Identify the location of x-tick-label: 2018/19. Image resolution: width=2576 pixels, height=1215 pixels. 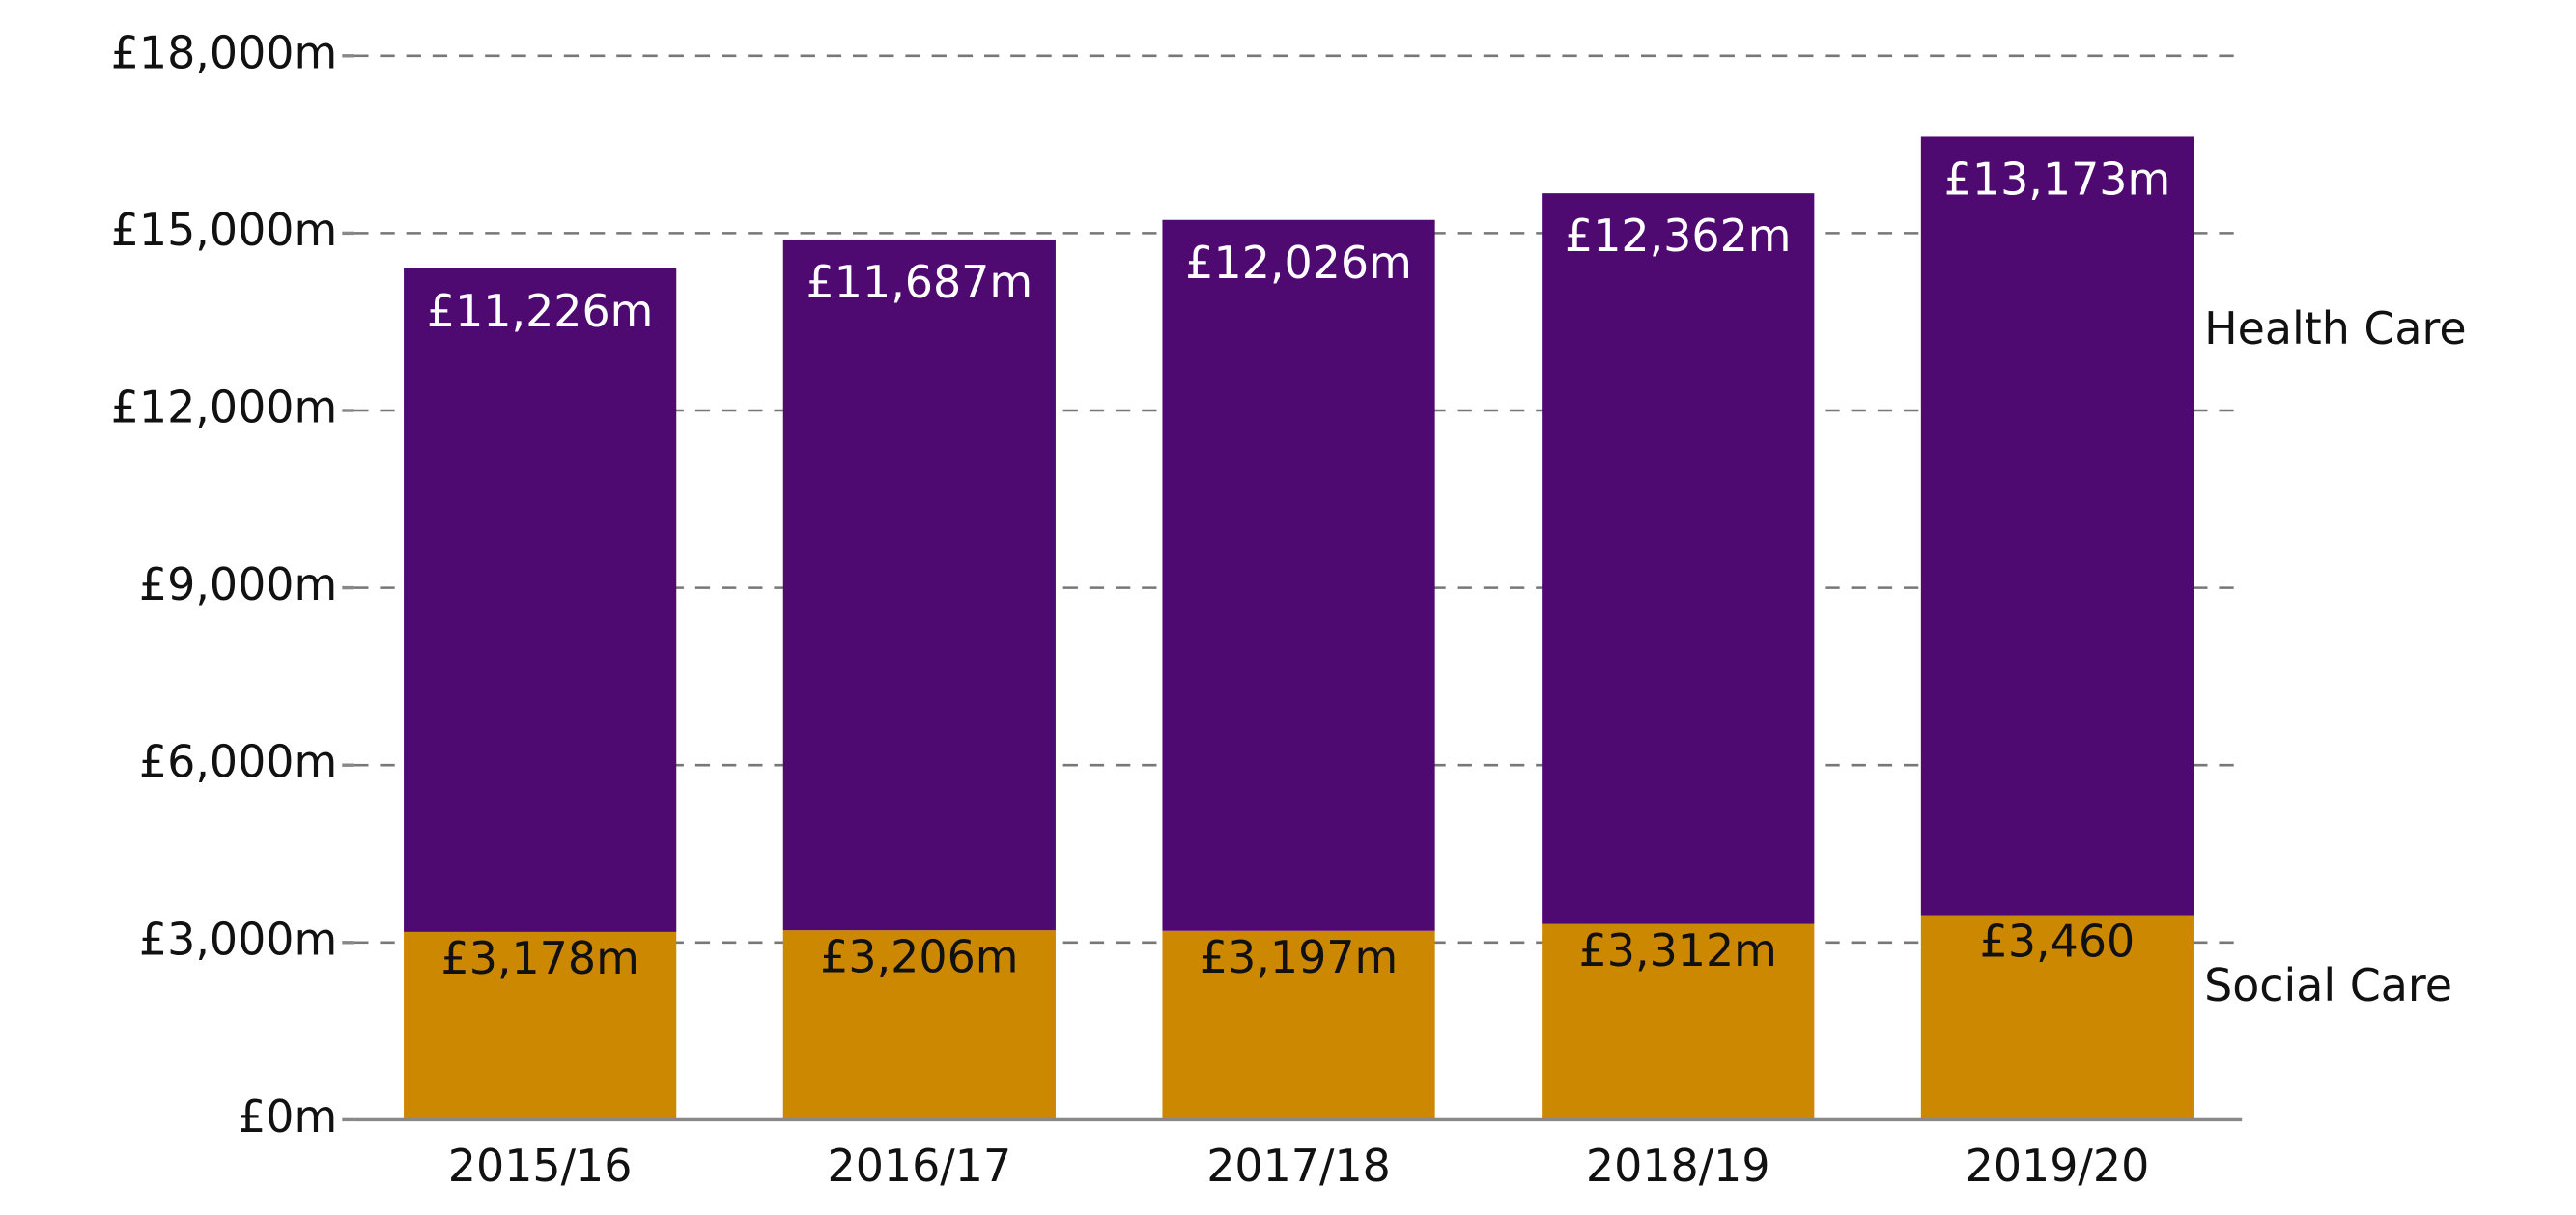
(1678, 1166).